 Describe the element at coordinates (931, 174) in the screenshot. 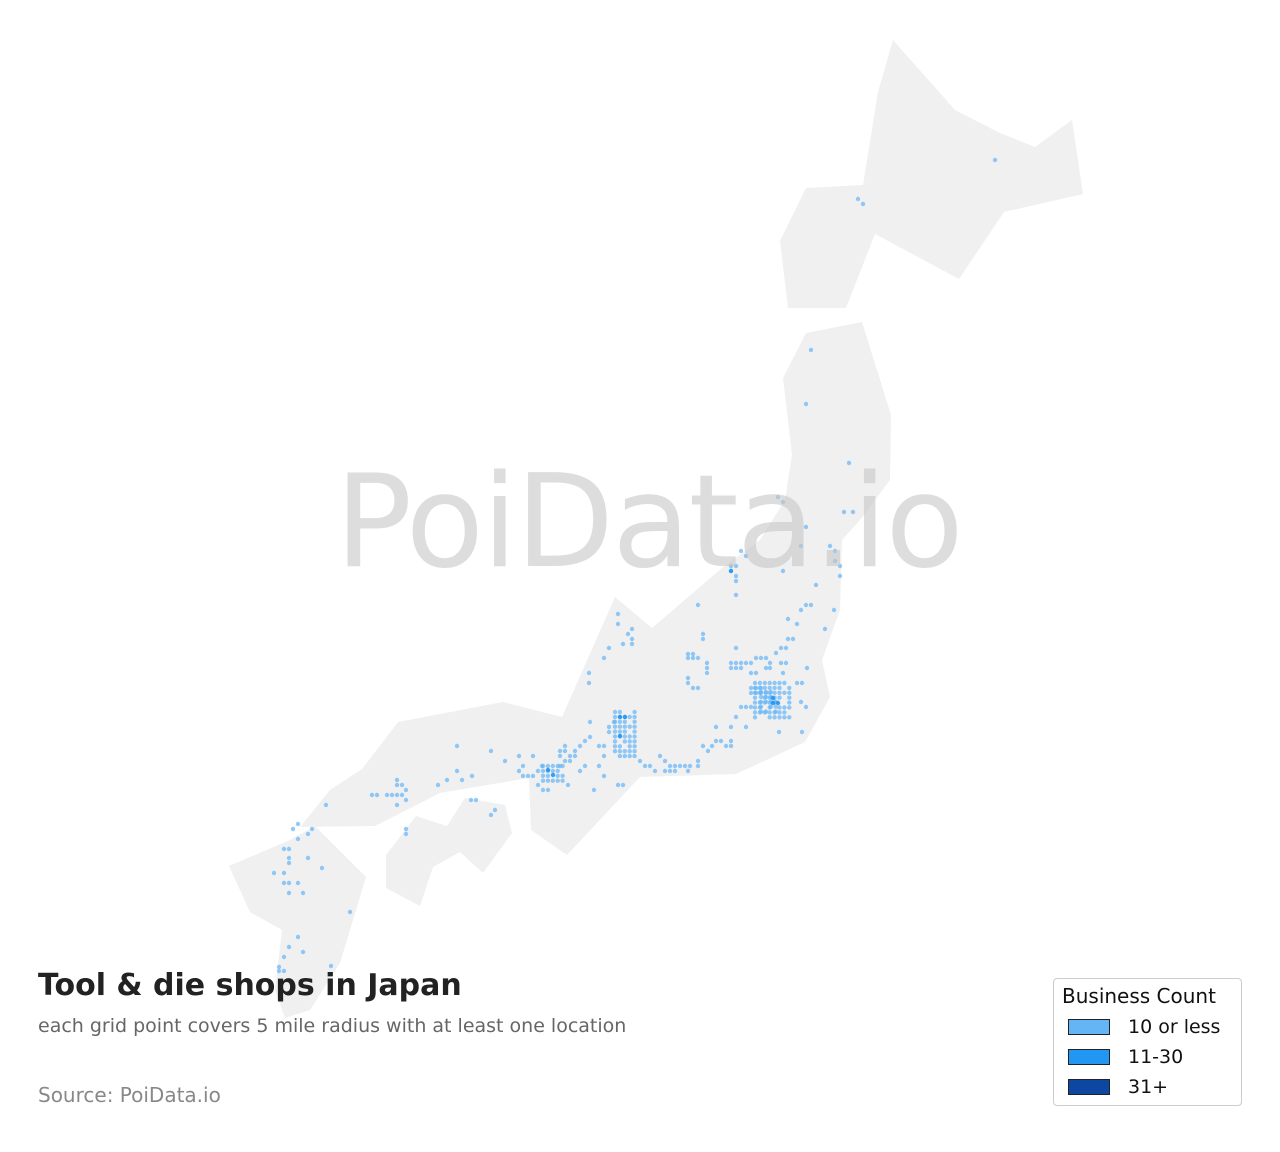

I see `hokkaido` at that location.